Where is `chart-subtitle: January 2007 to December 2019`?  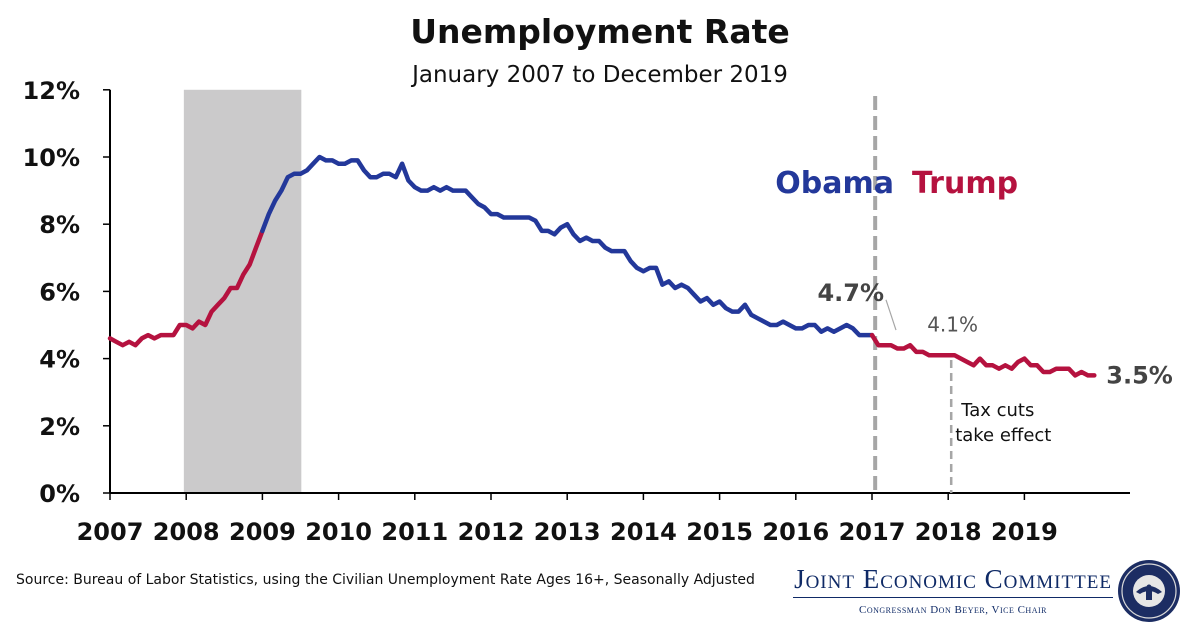 chart-subtitle: January 2007 to December 2019 is located at coordinates (600, 75).